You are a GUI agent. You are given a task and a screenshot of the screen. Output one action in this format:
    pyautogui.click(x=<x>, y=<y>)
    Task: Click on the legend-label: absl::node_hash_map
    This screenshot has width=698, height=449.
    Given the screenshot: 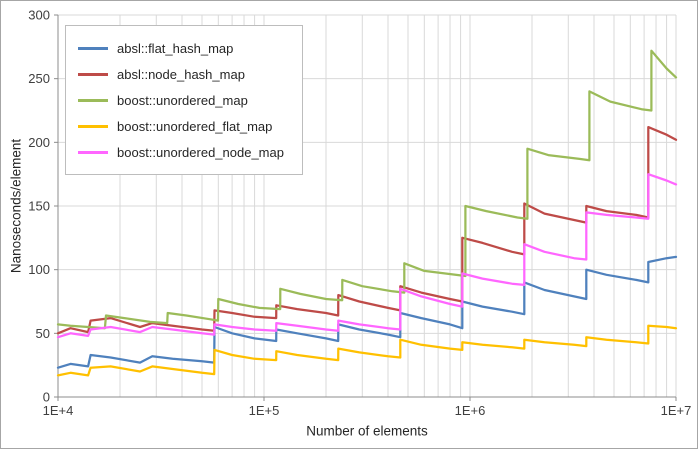 What is the action you would take?
    pyautogui.click(x=181, y=74)
    